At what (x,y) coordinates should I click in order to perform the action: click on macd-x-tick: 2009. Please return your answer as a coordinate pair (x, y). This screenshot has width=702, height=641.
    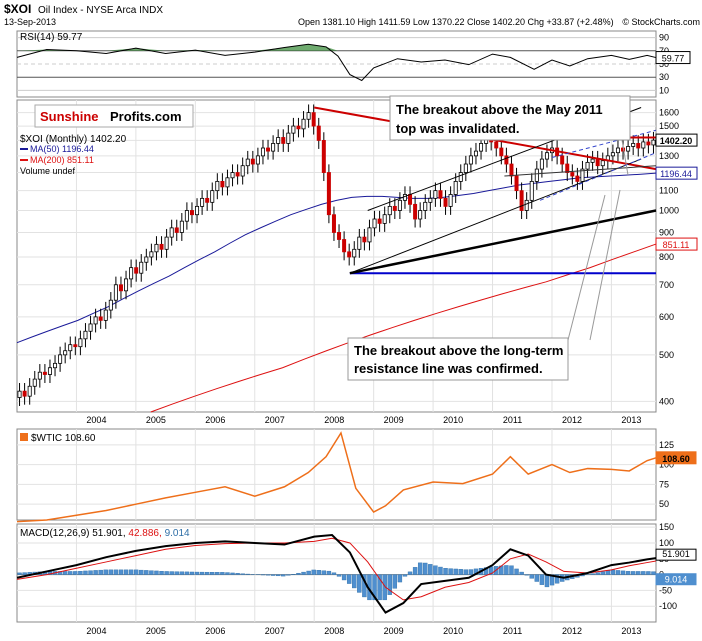
    Looking at the image, I should click on (394, 631).